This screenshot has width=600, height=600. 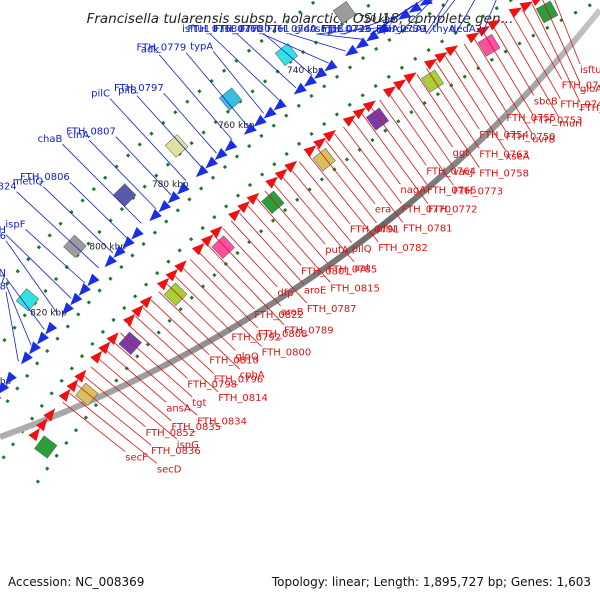 I want to click on scale-tick-label: 800 kbp, so click(x=107, y=248).